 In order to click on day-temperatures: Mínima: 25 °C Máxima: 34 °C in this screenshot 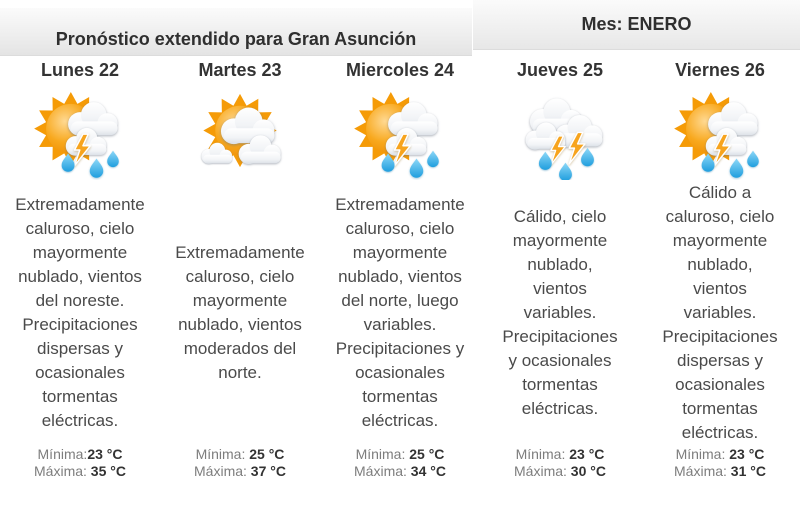, I will do `click(400, 473)`.